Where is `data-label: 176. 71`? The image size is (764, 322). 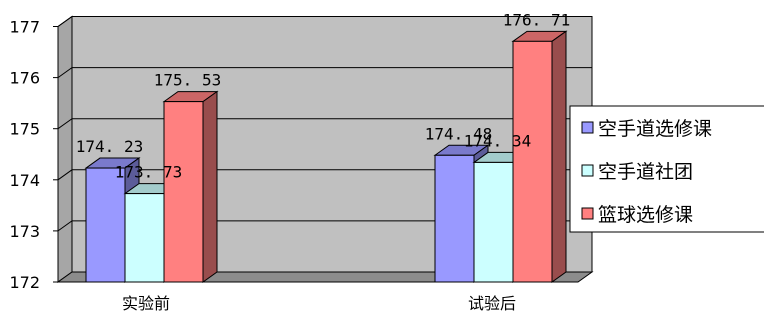 data-label: 176. 71 is located at coordinates (536, 19).